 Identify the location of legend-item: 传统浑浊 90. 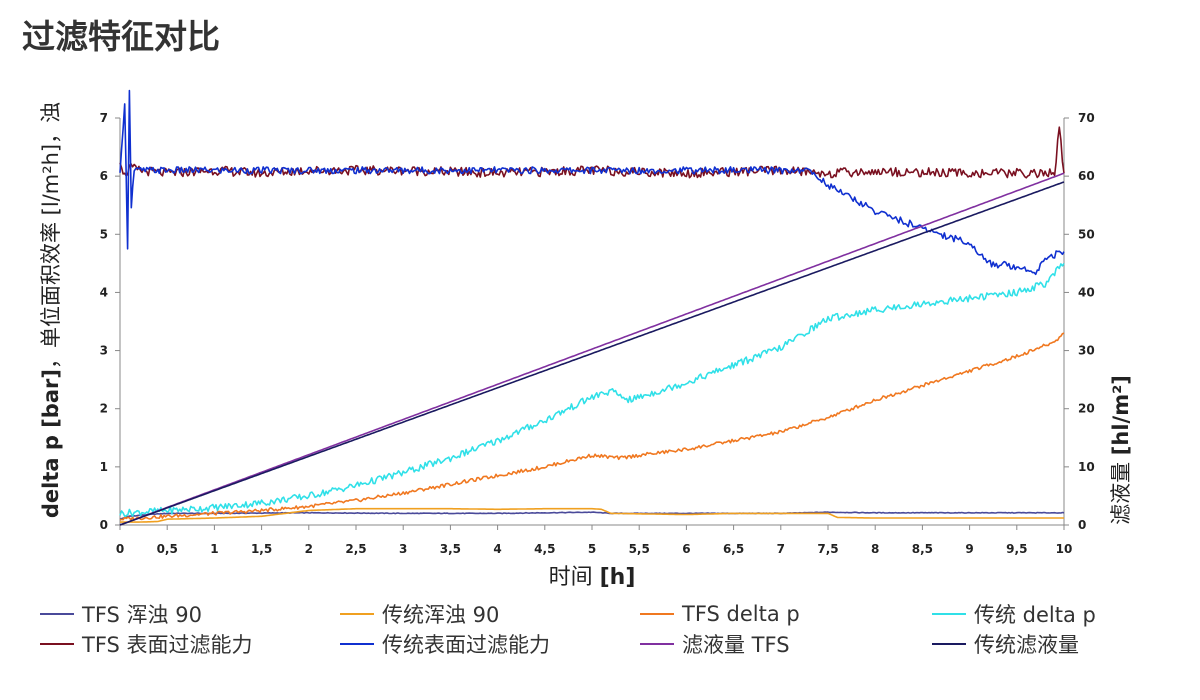
(419, 614).